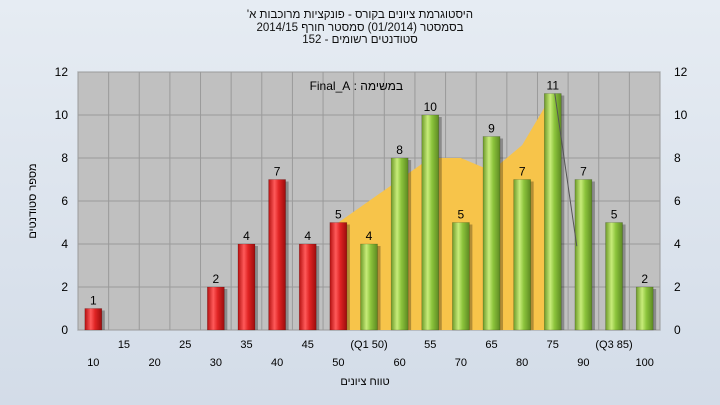  What do you see at coordinates (62, 115) in the screenshot?
I see `y-tick-label-left: 10` at bounding box center [62, 115].